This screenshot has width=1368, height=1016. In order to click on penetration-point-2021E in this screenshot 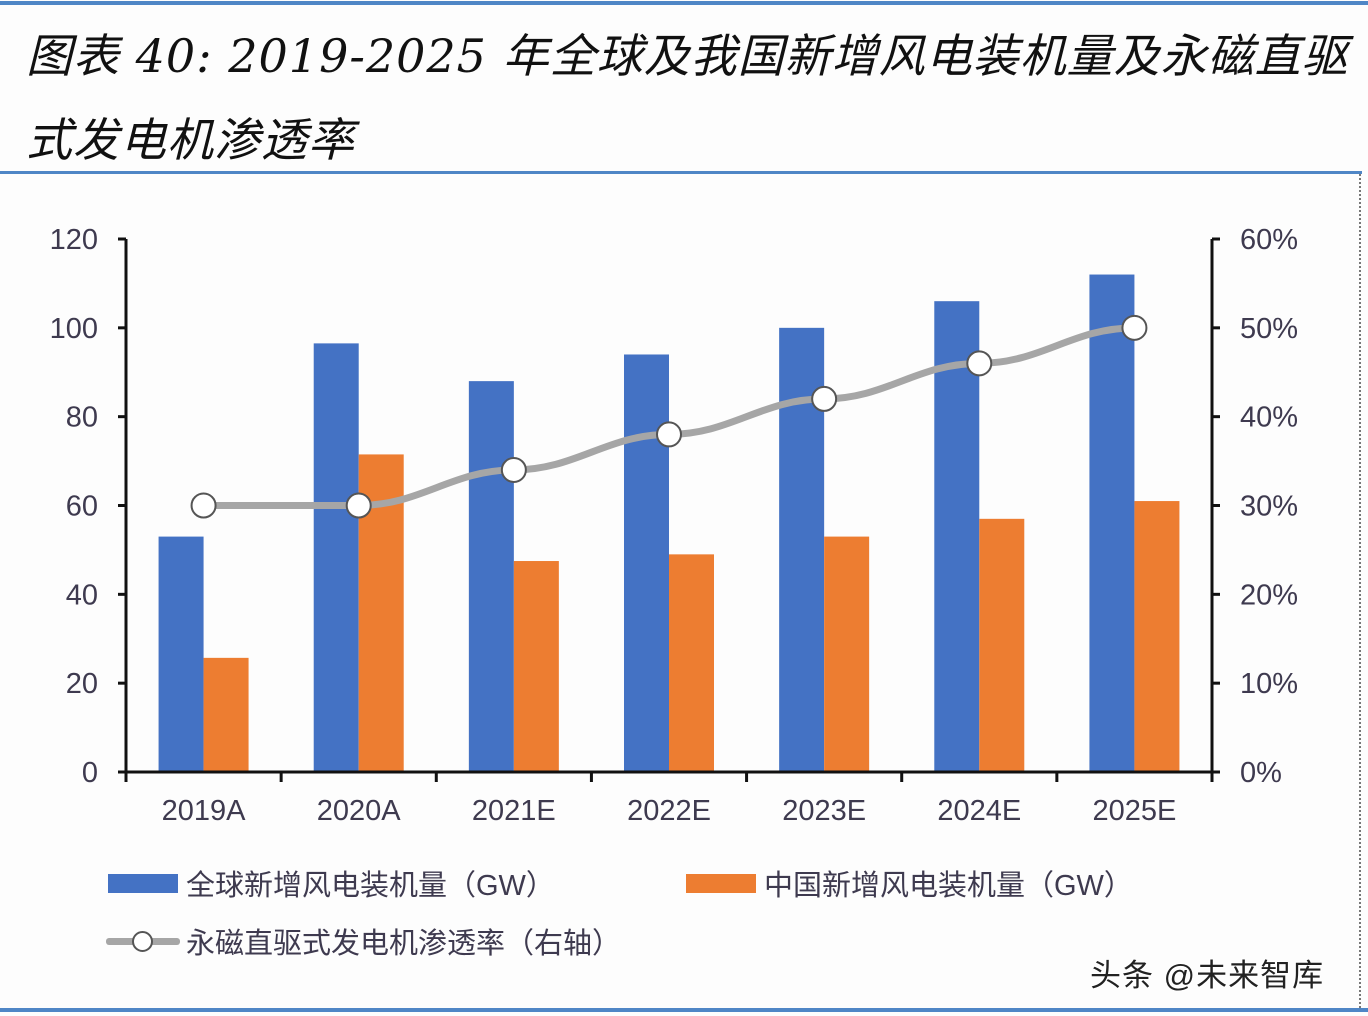, I will do `click(513, 469)`.